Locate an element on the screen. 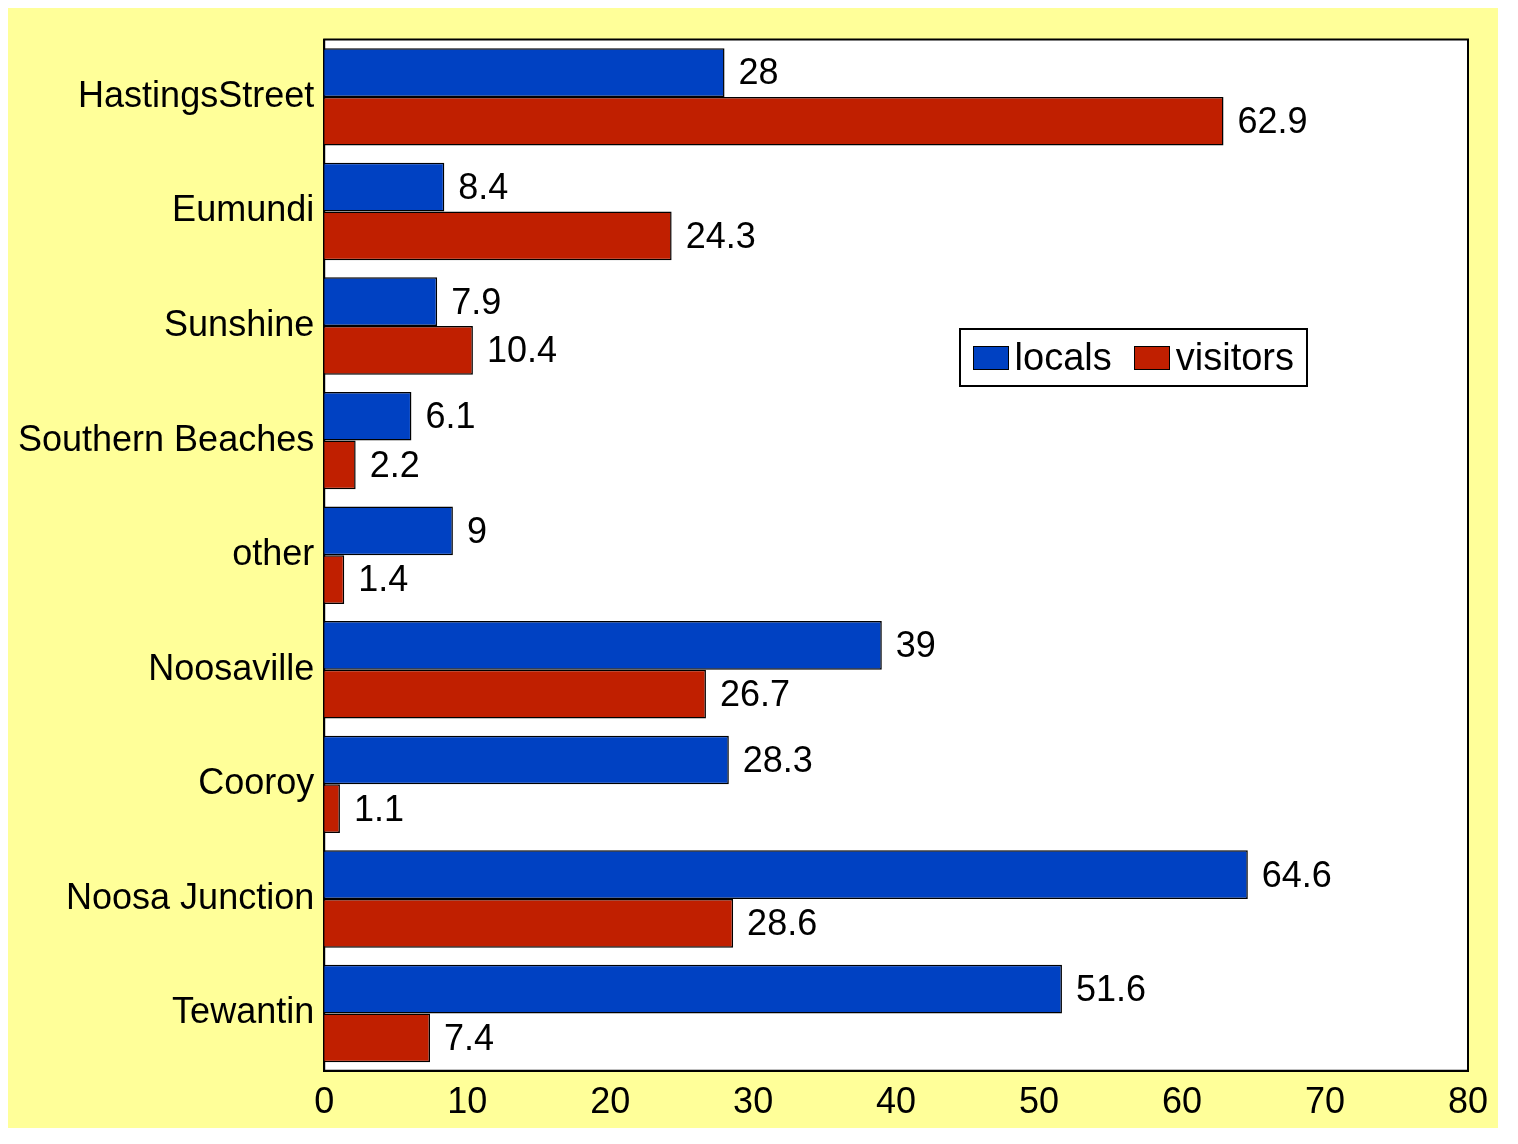 This screenshot has height=1144, width=1518. data-label: 1.1 is located at coordinates (378, 808).